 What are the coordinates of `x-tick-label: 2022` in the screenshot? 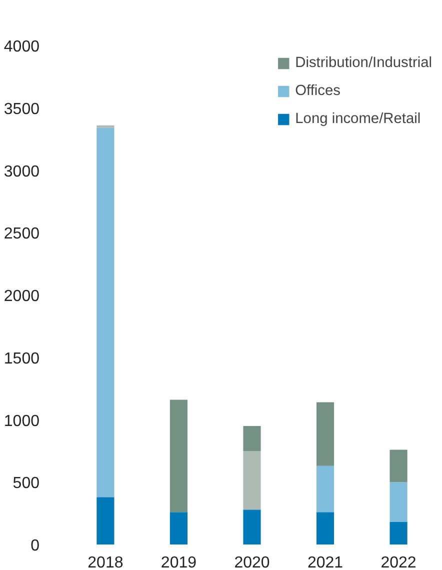 It's located at (398, 562).